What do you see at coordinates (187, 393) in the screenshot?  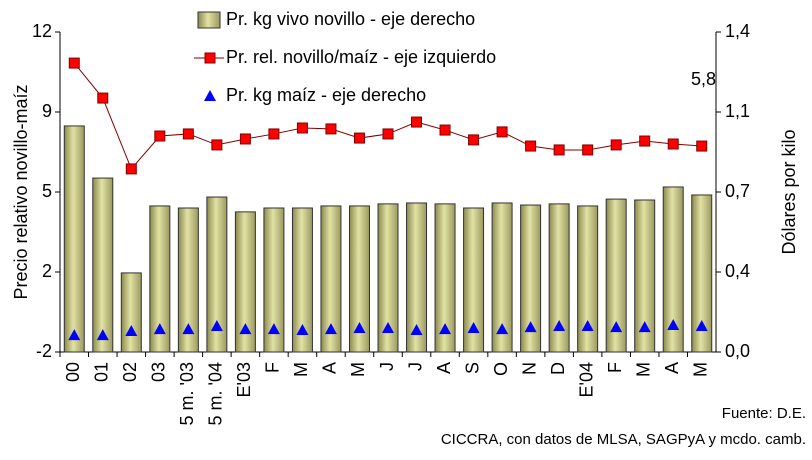 I see `x-tick-label: 5 m. '03` at bounding box center [187, 393].